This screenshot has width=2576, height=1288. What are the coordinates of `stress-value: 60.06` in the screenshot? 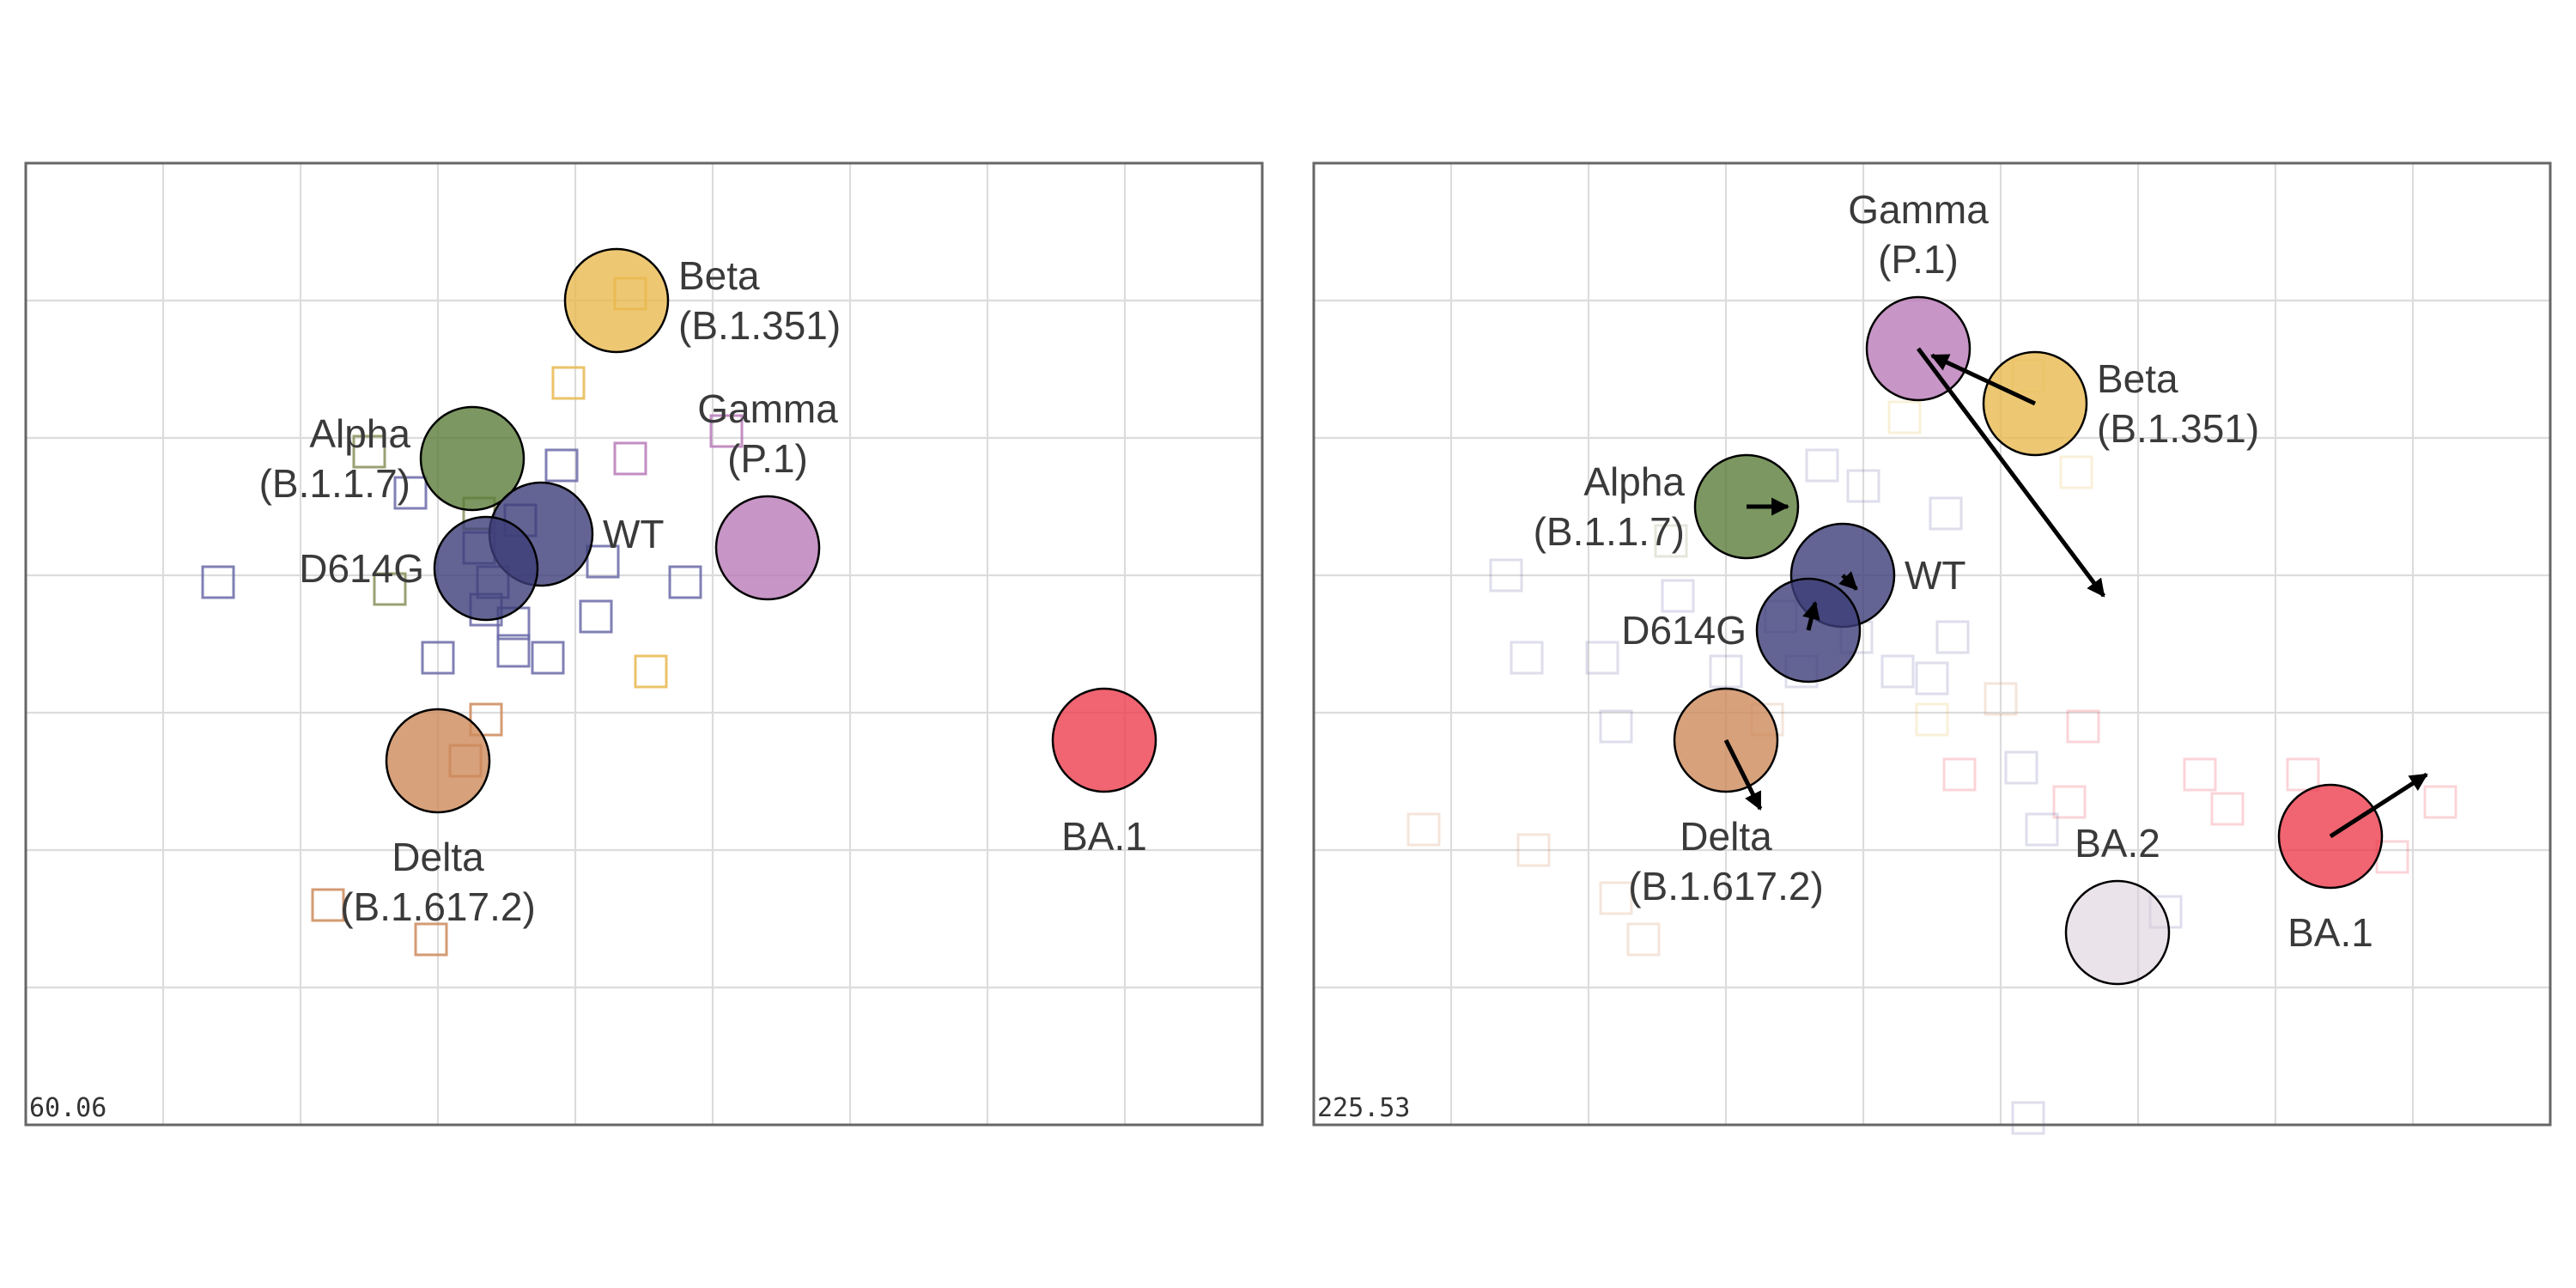 It's located at (67, 1108).